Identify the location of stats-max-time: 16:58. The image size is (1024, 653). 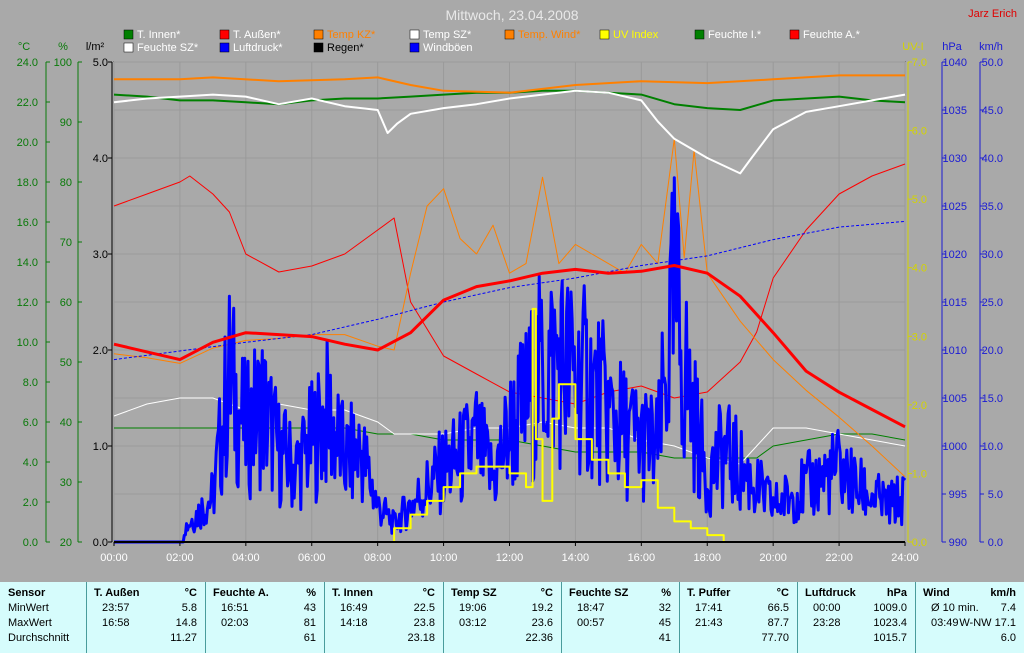
(116, 623).